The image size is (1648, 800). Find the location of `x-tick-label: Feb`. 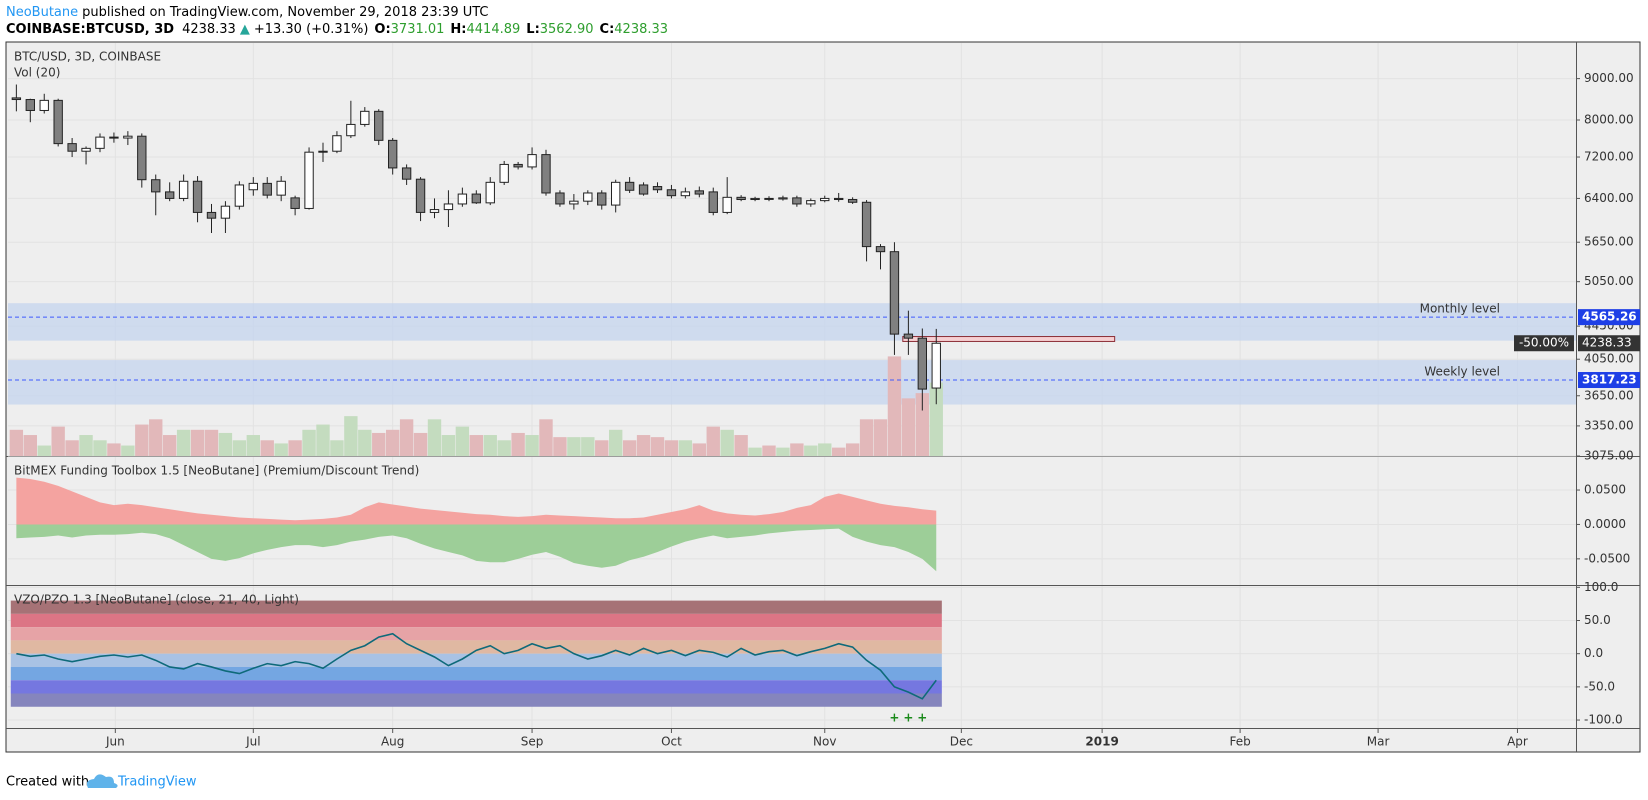

x-tick-label: Feb is located at coordinates (1239, 742).